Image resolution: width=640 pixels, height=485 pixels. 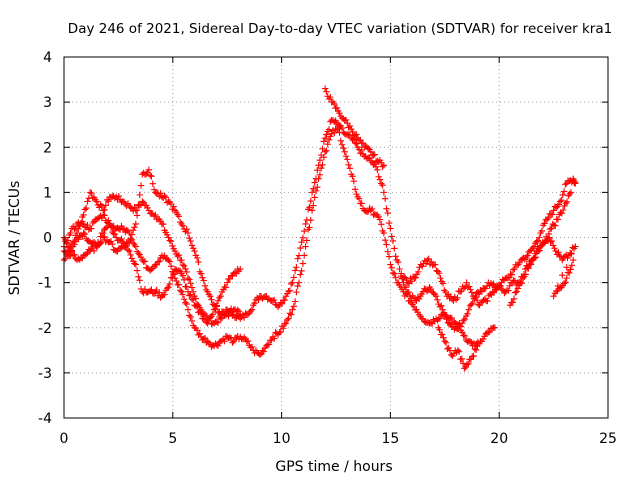 I want to click on x-tick-label: 0, so click(x=64, y=439).